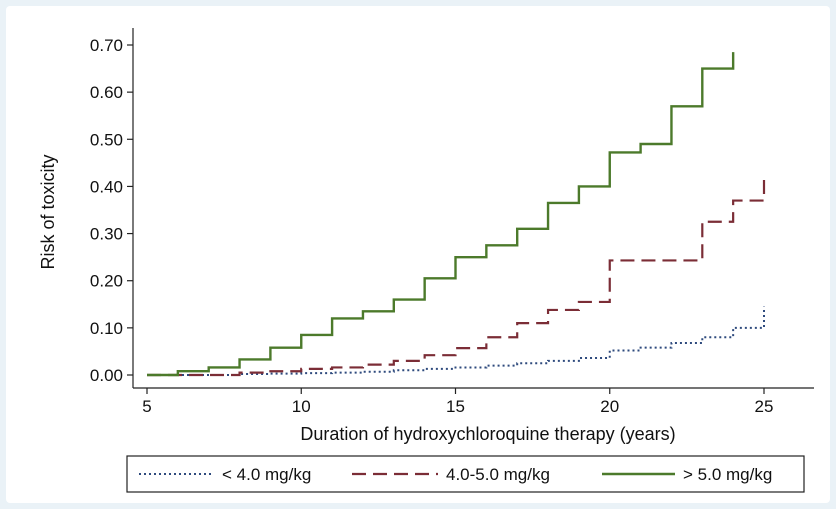 The width and height of the screenshot is (836, 509). Describe the element at coordinates (146, 406) in the screenshot. I see `x-tick-label: 5` at that location.